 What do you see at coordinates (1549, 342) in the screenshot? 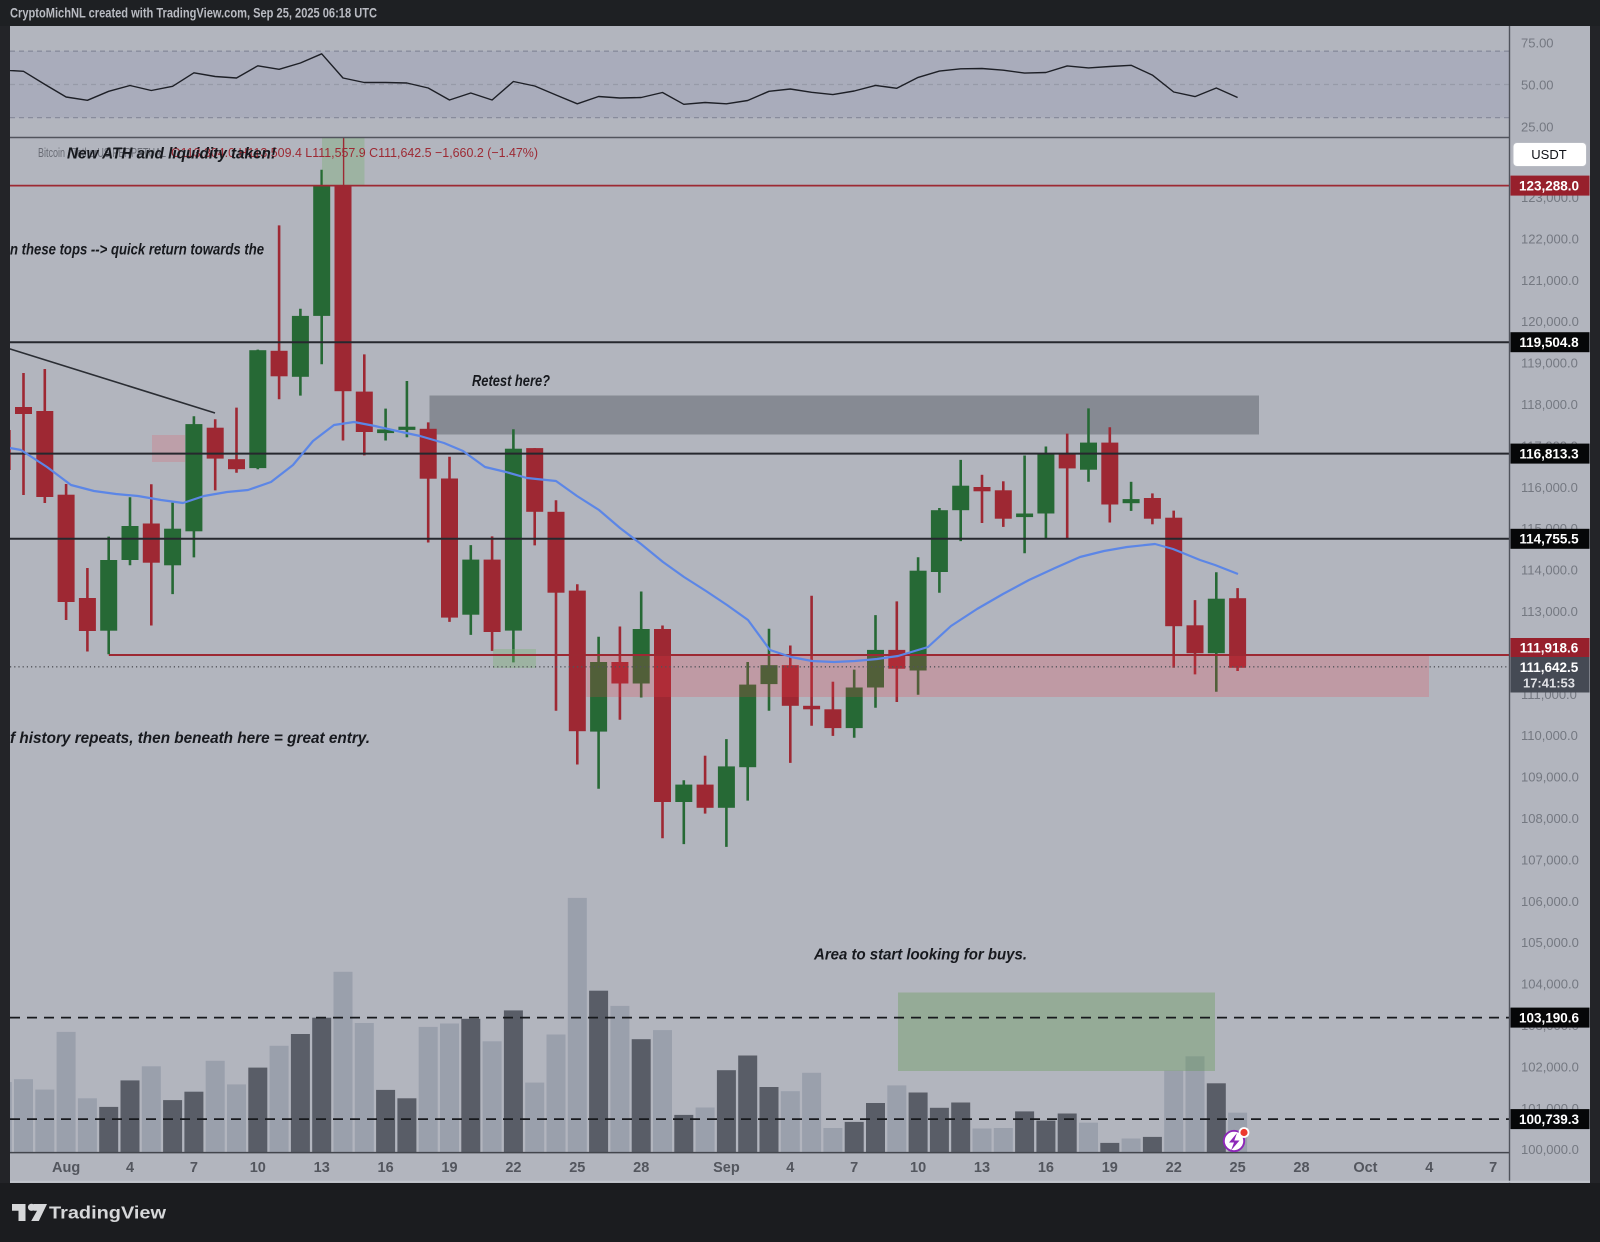
I see `svg-text: 119,504.8` at bounding box center [1549, 342].